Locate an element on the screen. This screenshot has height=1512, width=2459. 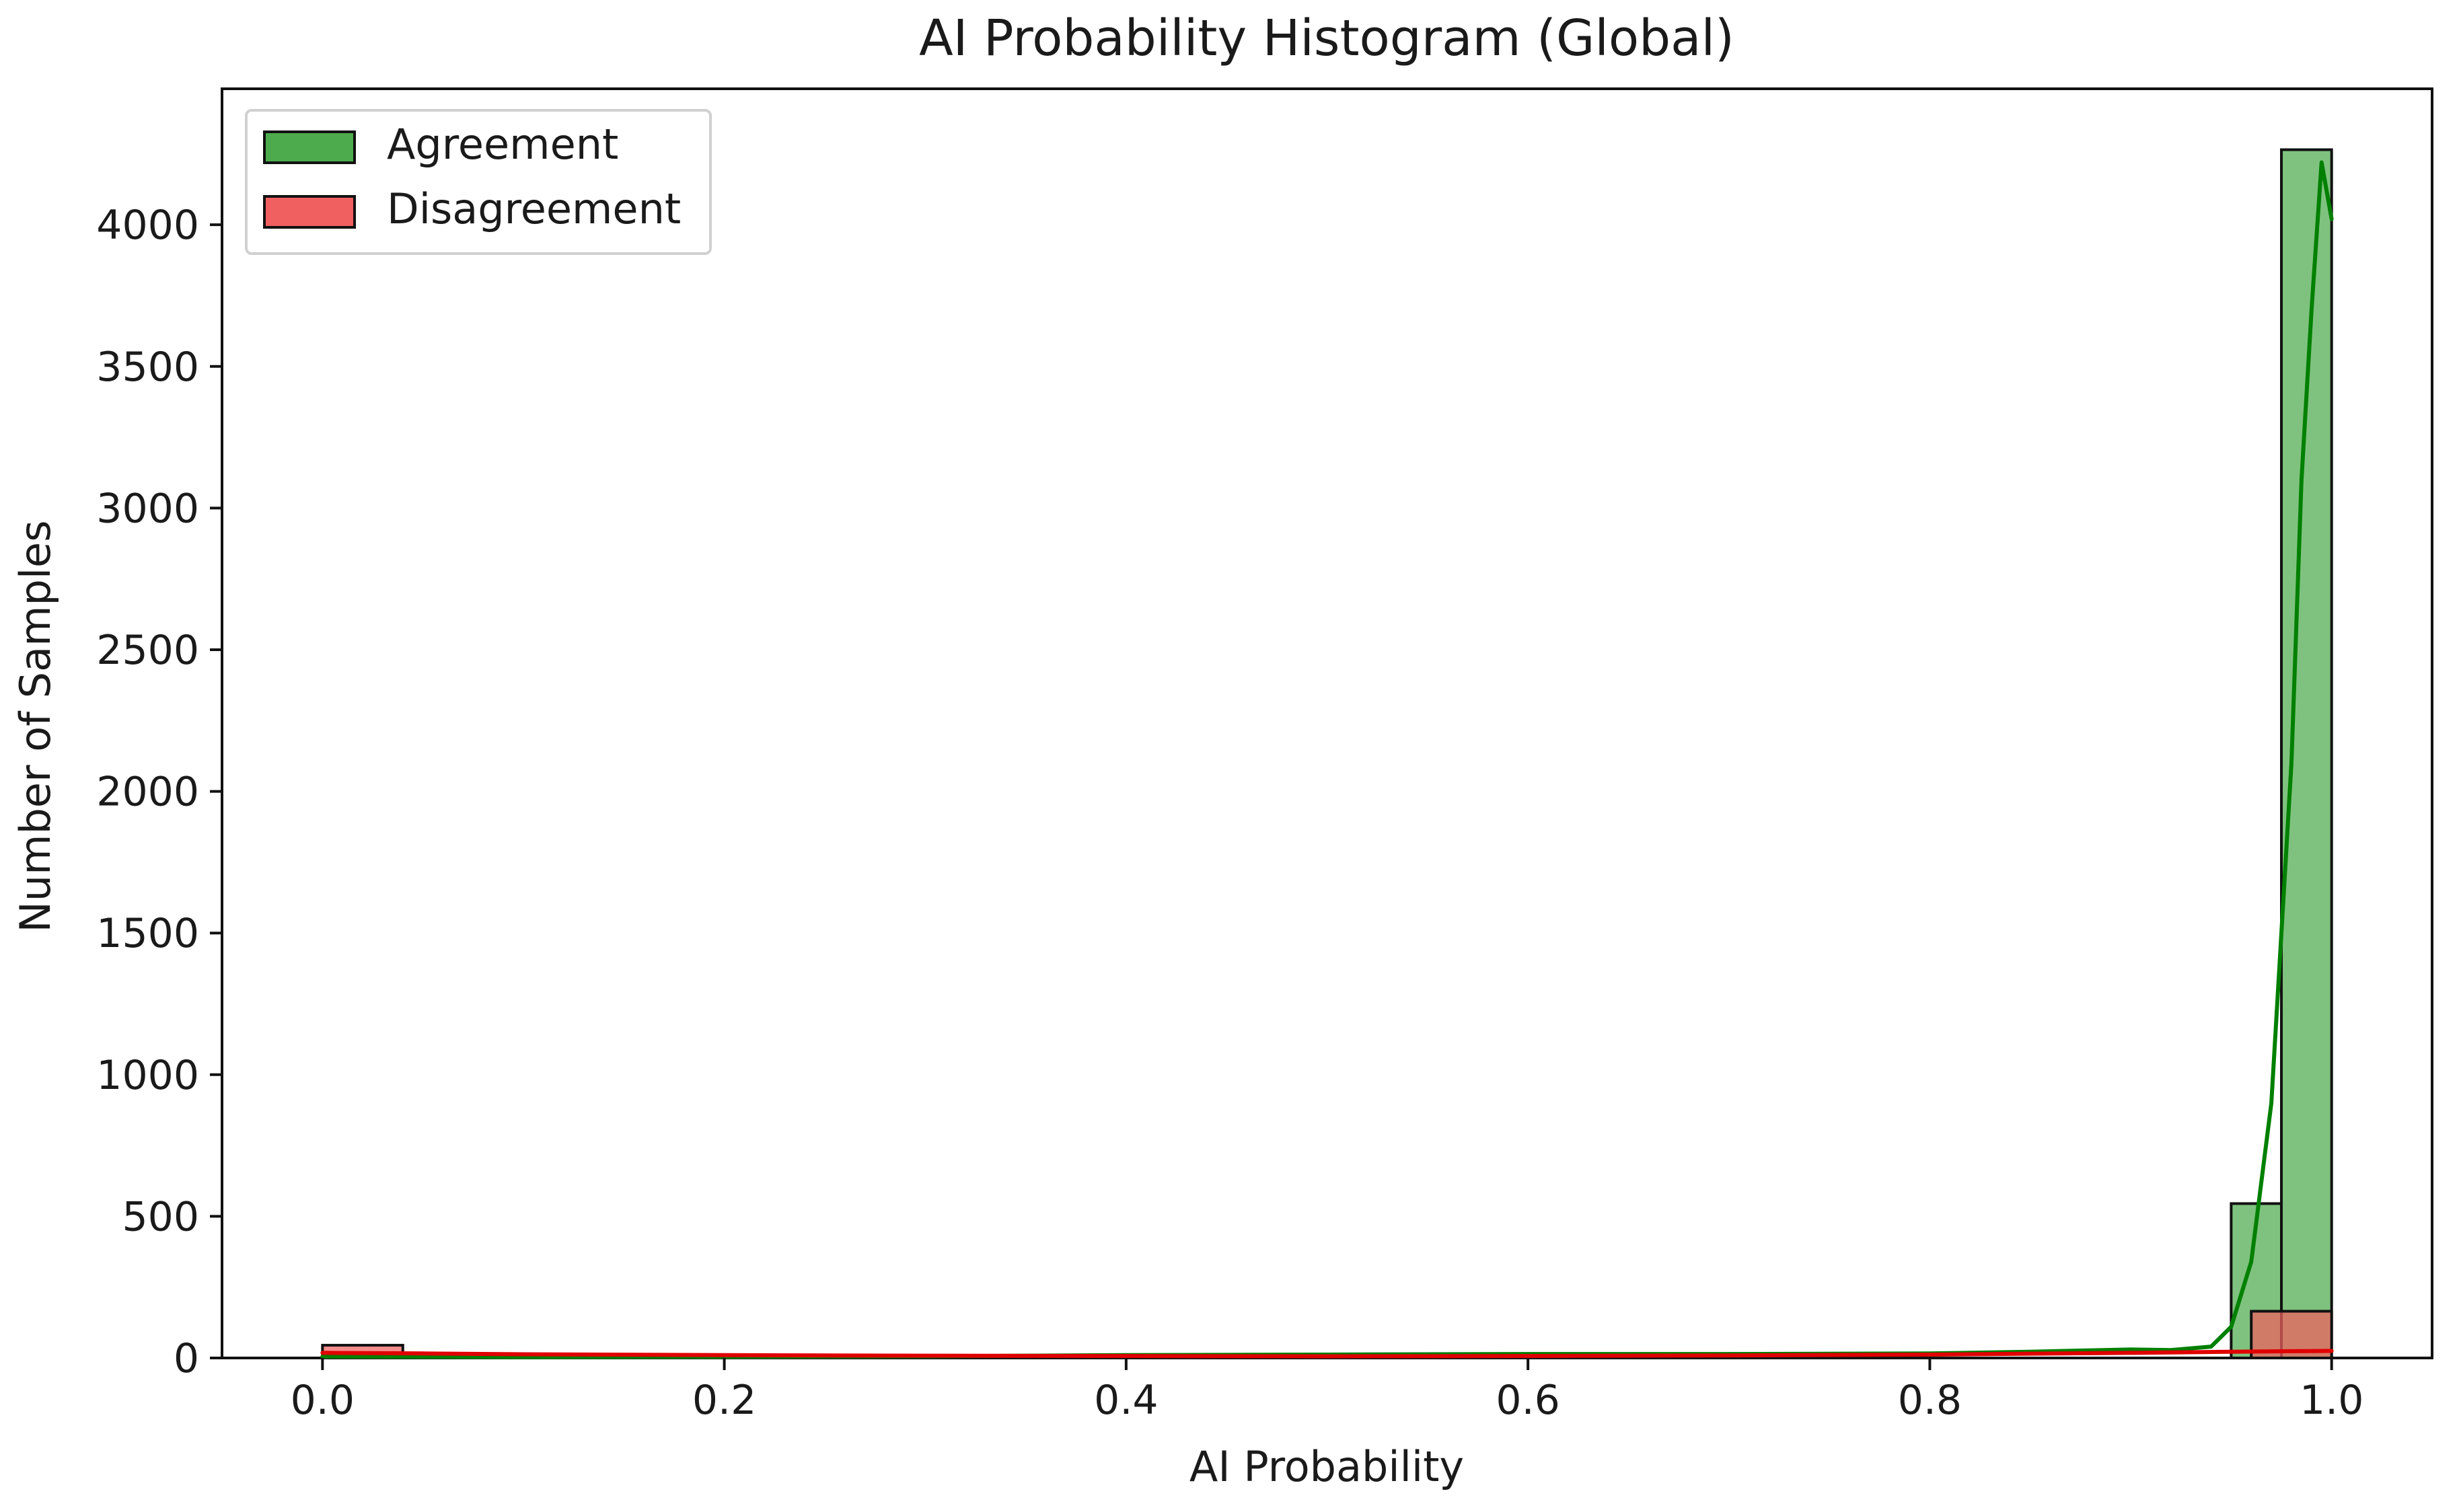
x-tick-label-0: 0.0 is located at coordinates (323, 1400).